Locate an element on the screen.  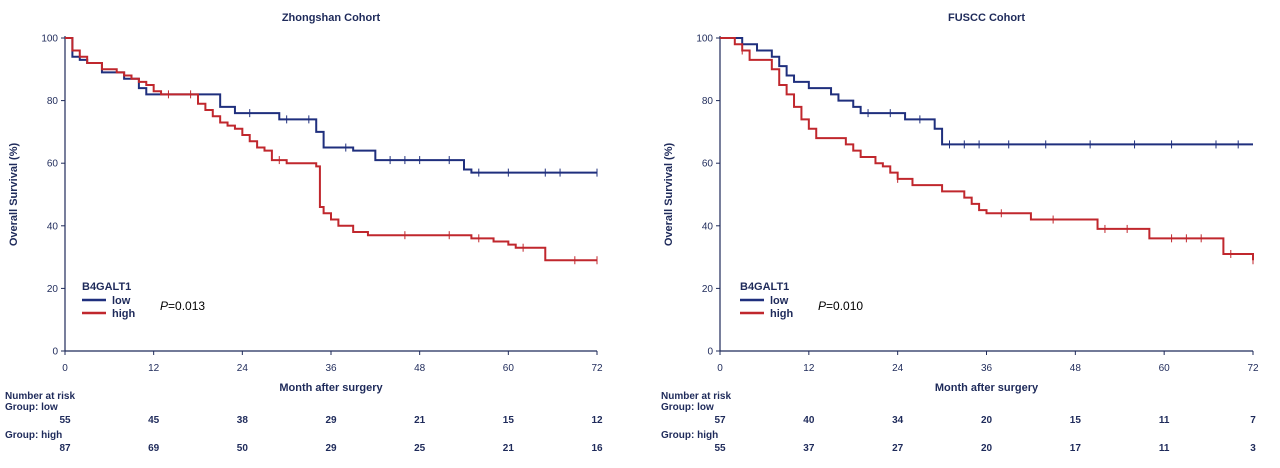
risk-value: 34 is located at coordinates (898, 420).